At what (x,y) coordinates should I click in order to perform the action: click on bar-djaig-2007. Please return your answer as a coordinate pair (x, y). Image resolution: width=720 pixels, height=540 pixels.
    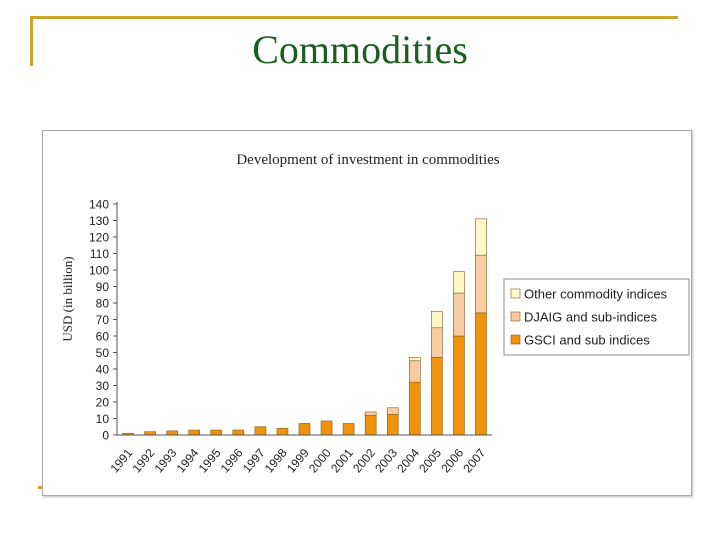
    Looking at the image, I should click on (481, 284).